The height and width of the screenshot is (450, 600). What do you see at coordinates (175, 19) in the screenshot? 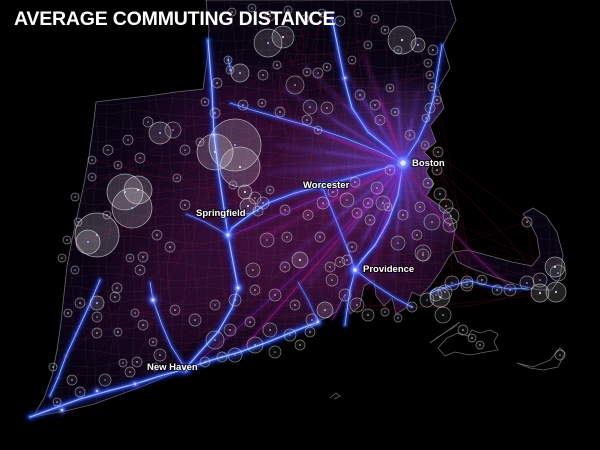
I see `page-title: AVERAGE COMMUTING DISTANCE` at bounding box center [175, 19].